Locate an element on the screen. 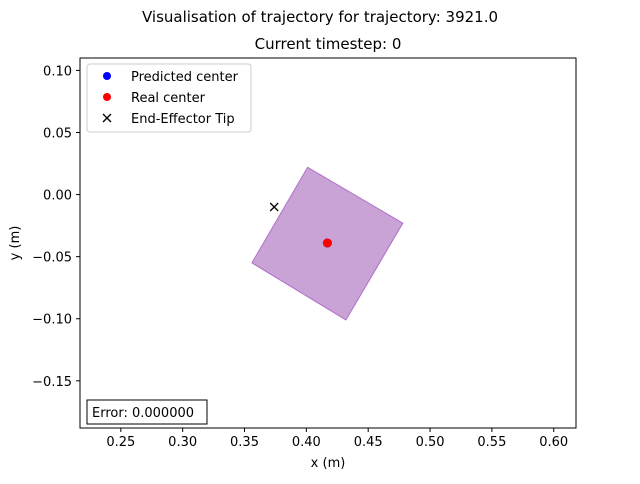  x-tick-label: 0.45 is located at coordinates (368, 442).